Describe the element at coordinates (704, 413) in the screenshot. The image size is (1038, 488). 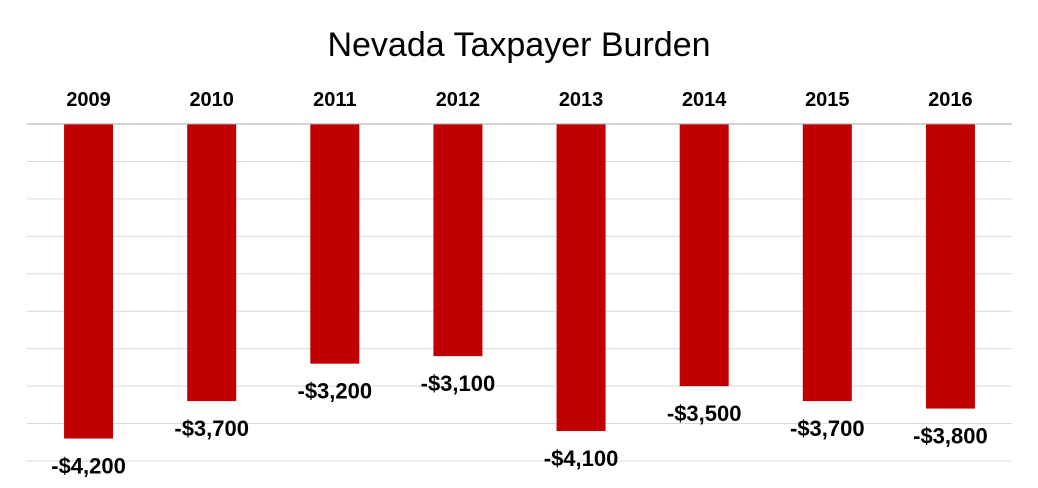
I see `data-label: -$3,500` at that location.